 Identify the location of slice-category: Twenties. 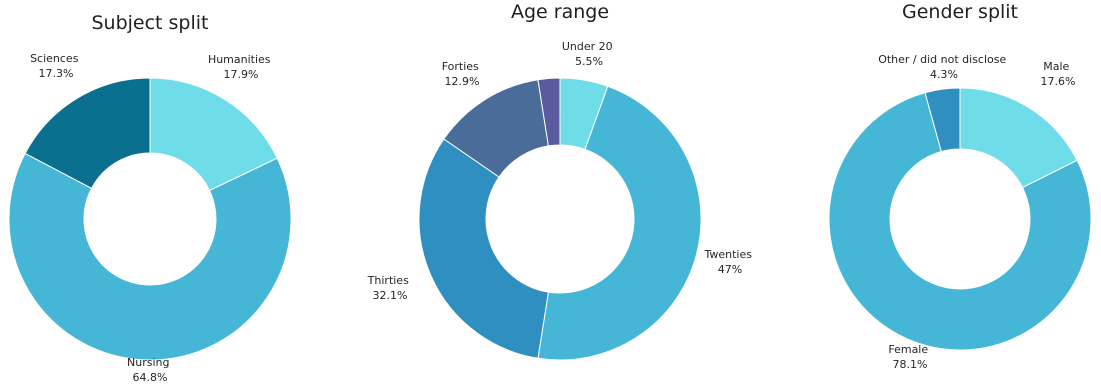
(727, 254).